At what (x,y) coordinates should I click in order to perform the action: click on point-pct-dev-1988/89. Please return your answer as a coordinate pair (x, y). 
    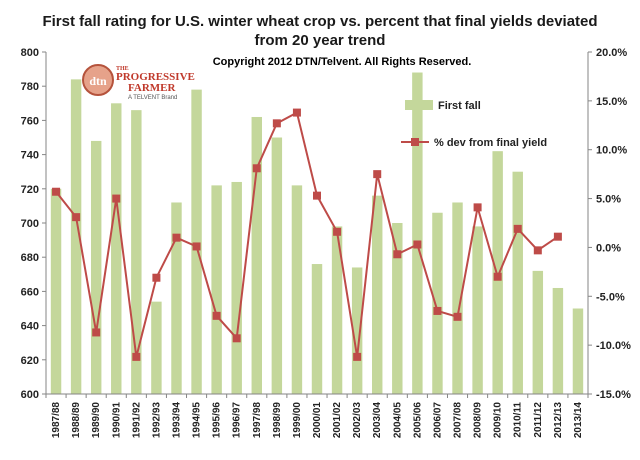
    Looking at the image, I should click on (76, 217).